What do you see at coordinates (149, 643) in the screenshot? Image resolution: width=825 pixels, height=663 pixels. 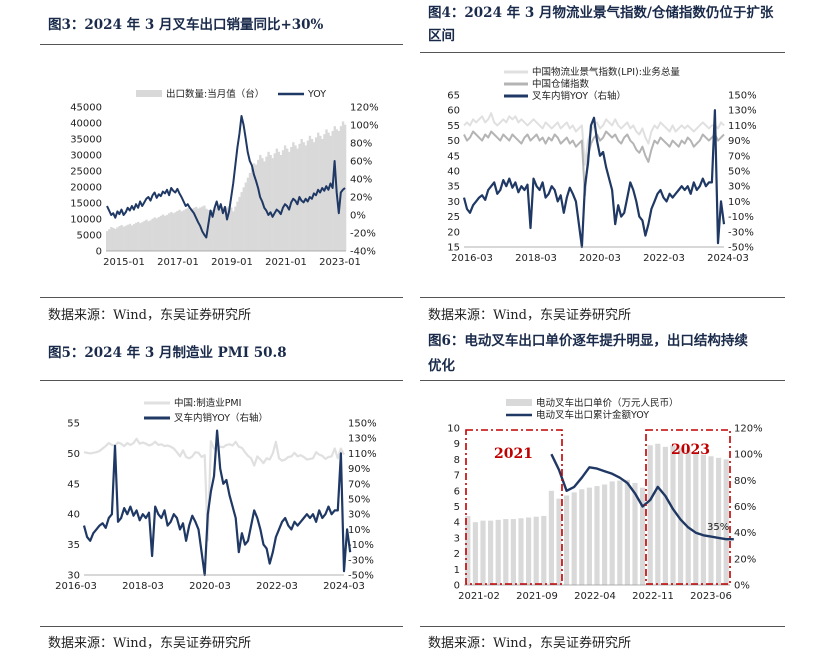 I see `chart5-source: 数据来源：Wind，东吴证券研究所` at bounding box center [149, 643].